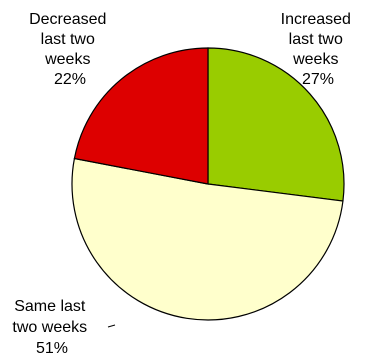 The image size is (381, 360). What do you see at coordinates (318, 49) in the screenshot?
I see `slice-label-increased: Increased last two weeks 27%` at bounding box center [318, 49].